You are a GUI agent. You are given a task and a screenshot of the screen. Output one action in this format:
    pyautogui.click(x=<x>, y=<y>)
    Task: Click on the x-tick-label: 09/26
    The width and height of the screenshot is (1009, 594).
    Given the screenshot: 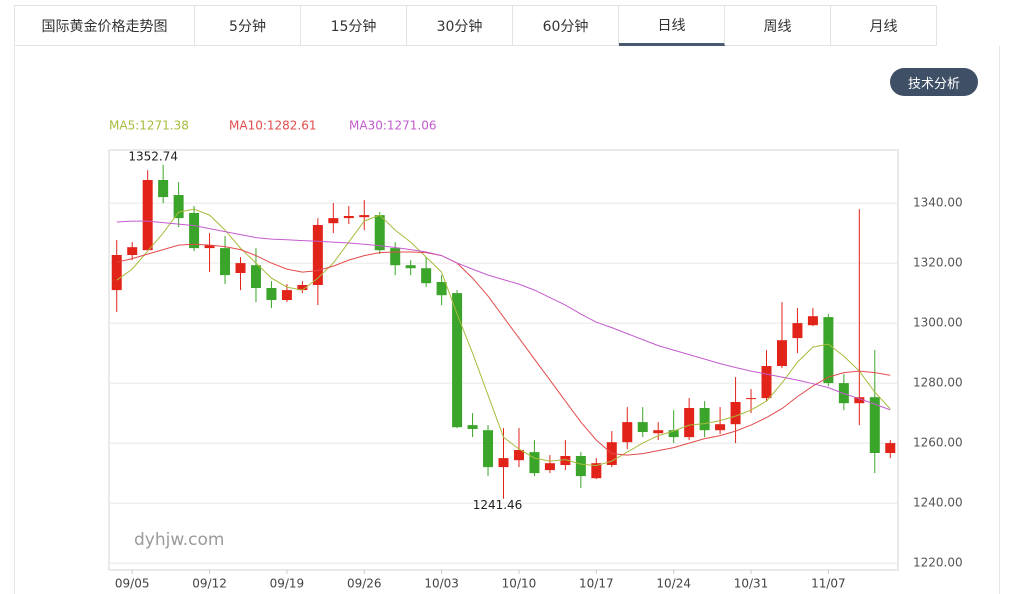 What is the action you would take?
    pyautogui.click(x=364, y=584)
    